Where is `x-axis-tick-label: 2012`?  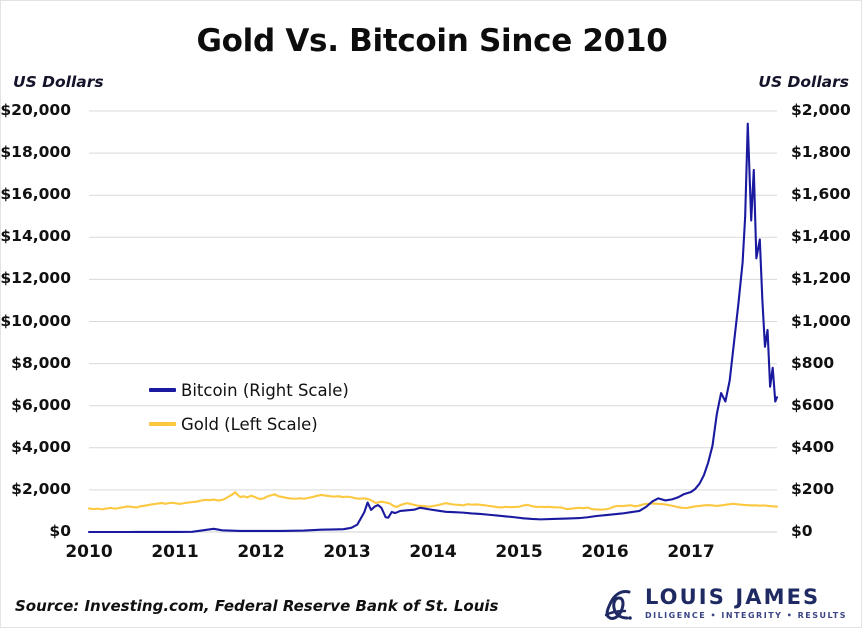 x-axis-tick-label: 2012 is located at coordinates (261, 552).